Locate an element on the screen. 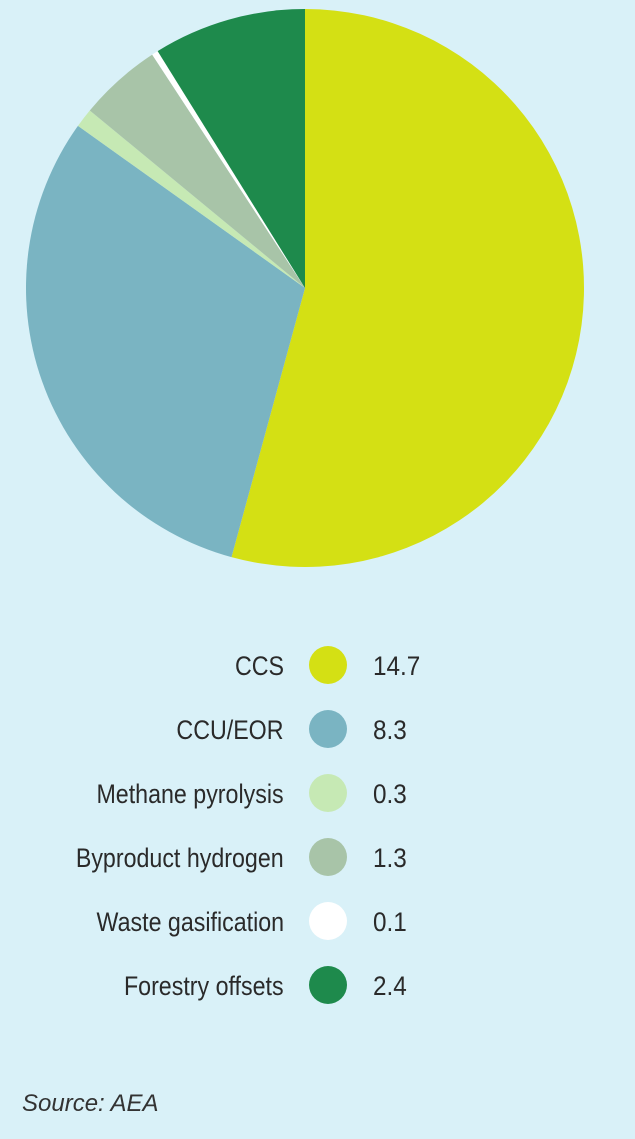 Image resolution: width=635 pixels, height=1139 pixels. legend-value: 0.1 is located at coordinates (390, 922).